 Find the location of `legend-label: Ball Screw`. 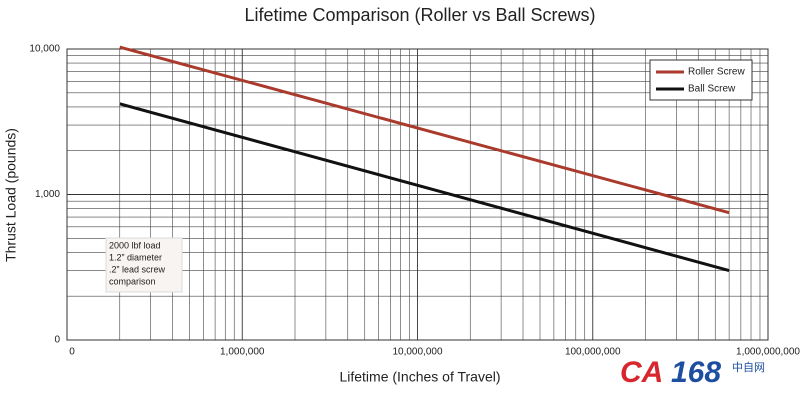

legend-label: Ball Screw is located at coordinates (712, 89).